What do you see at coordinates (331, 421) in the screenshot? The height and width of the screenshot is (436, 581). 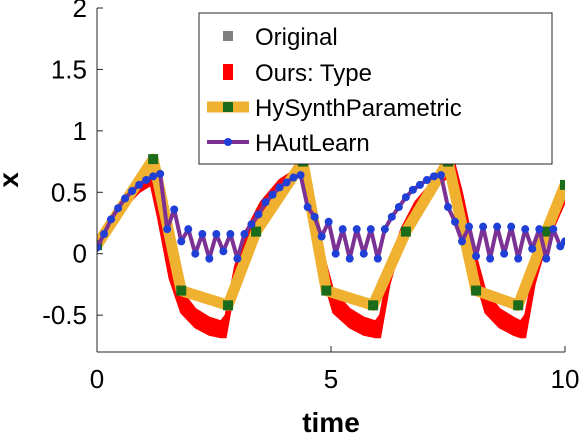 I see `x-axis-label: time` at bounding box center [331, 421].